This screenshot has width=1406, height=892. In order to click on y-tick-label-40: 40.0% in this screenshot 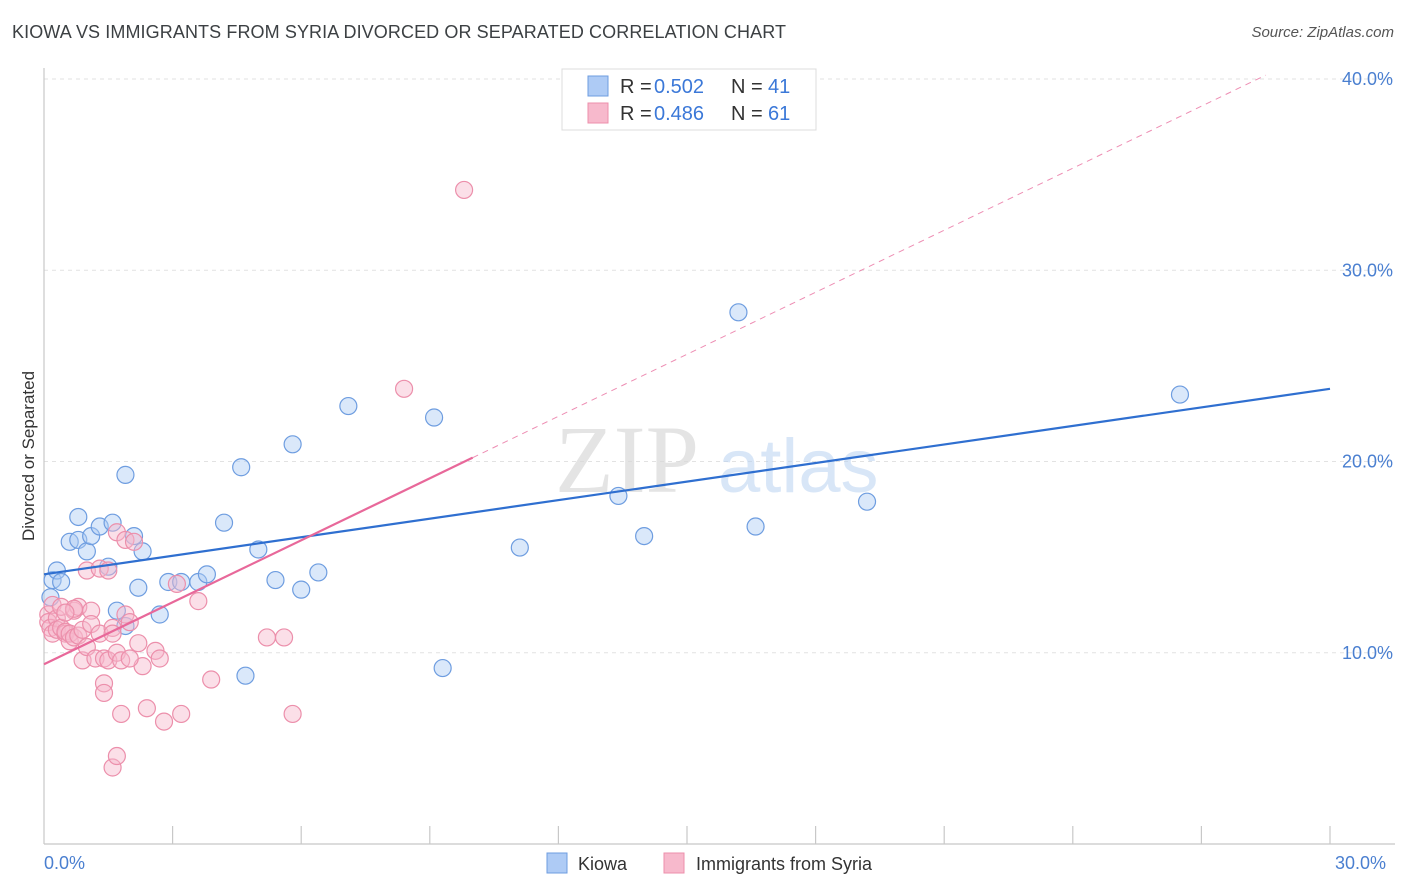, I will do `click(1367, 79)`.